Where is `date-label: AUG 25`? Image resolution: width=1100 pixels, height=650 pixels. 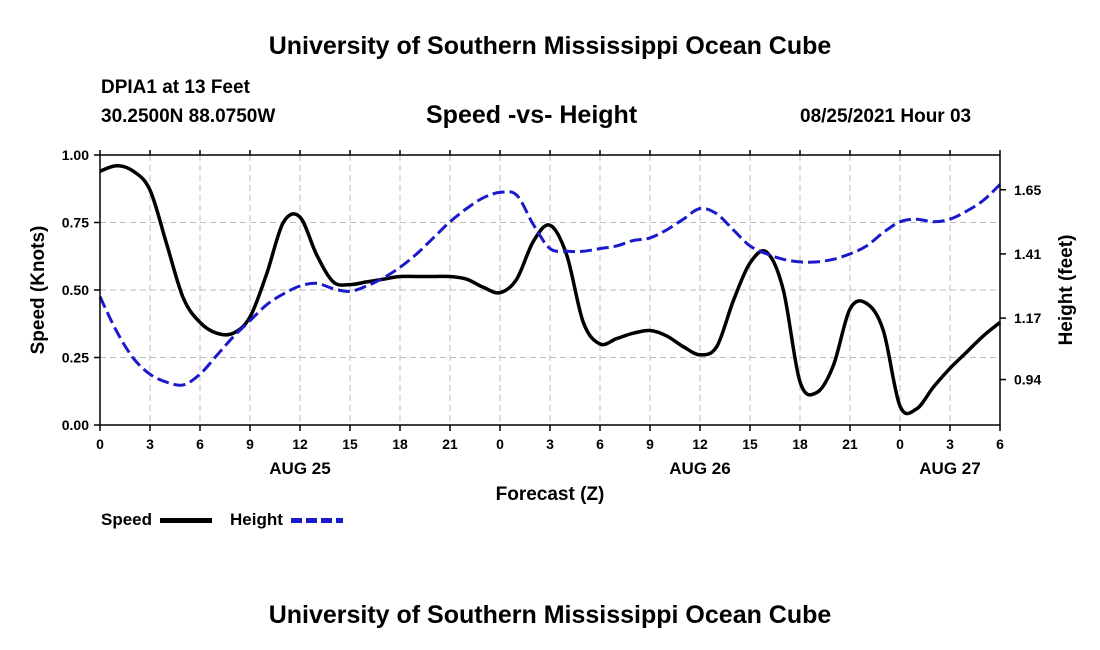 date-label: AUG 25 is located at coordinates (299, 468).